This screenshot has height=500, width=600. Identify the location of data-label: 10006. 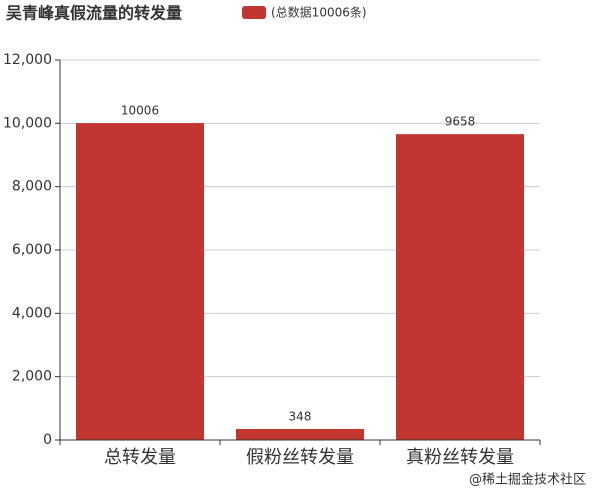
(140, 111).